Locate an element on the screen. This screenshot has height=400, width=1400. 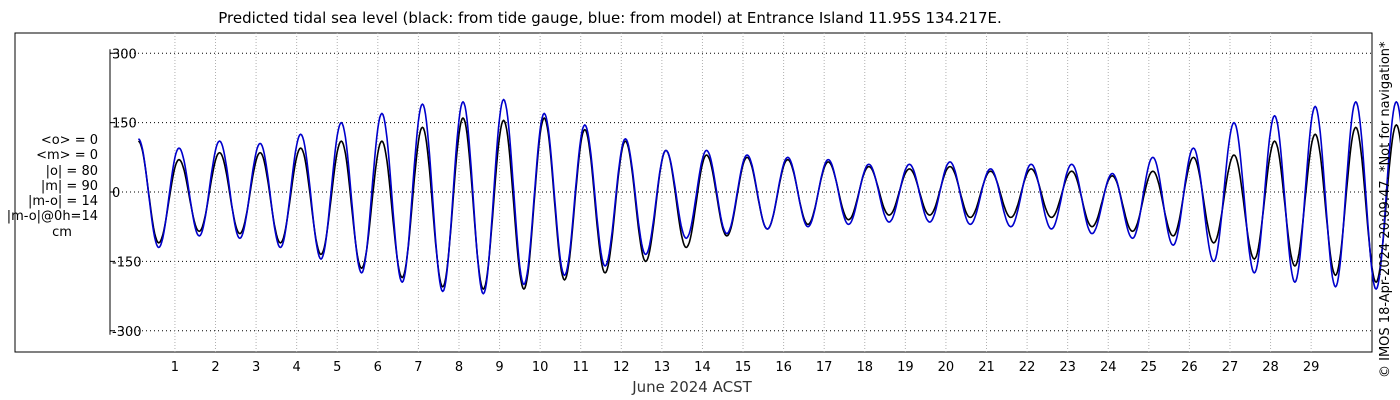
x-tick-label: 14 is located at coordinates (702, 367).